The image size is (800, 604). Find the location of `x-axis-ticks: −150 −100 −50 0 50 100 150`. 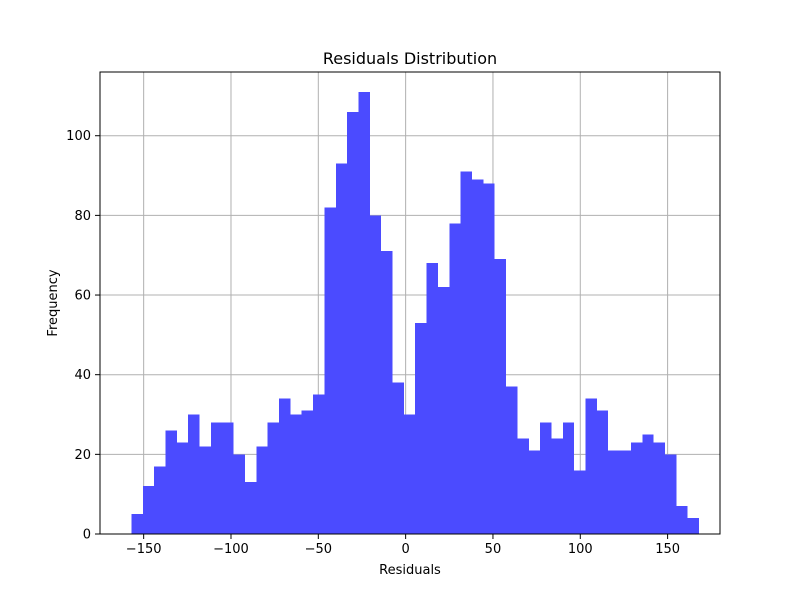

x-axis-ticks: −150 −100 −50 0 50 100 150 is located at coordinates (403, 545).